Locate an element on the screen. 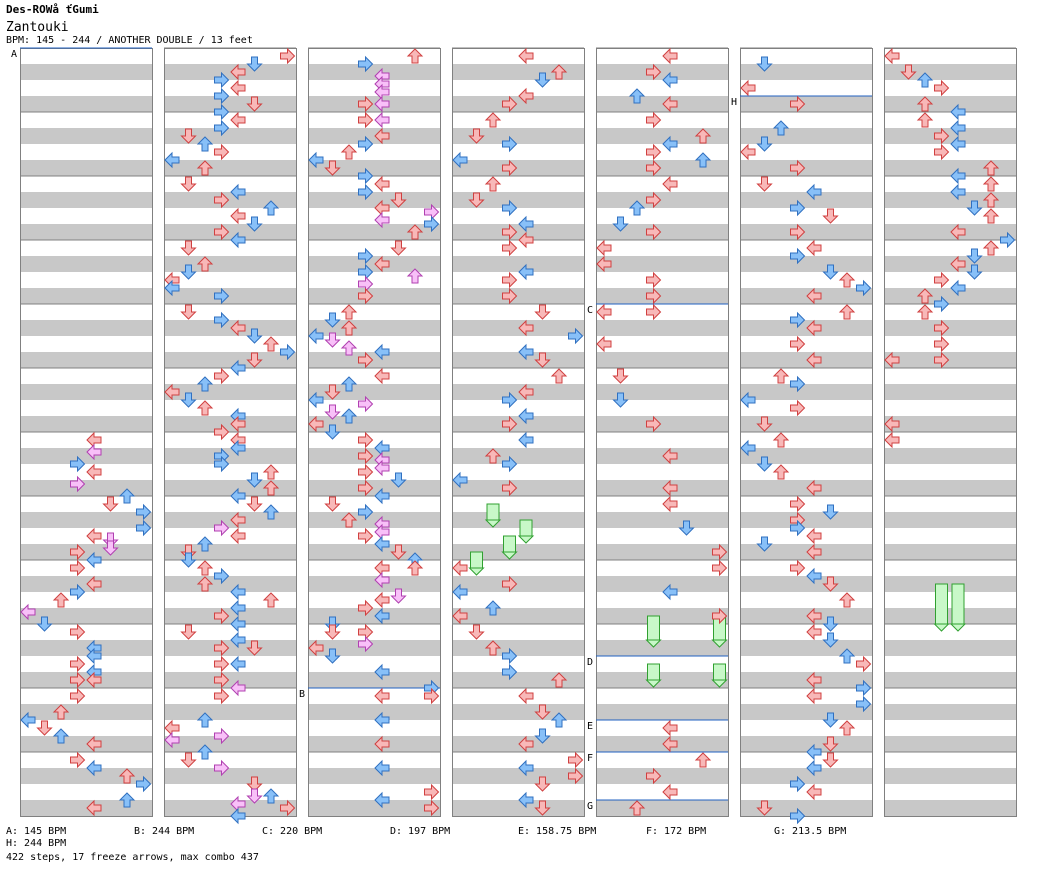 Image resolution: width=1040 pixels, height=888 pixels. column-border is located at coordinates (806, 432).